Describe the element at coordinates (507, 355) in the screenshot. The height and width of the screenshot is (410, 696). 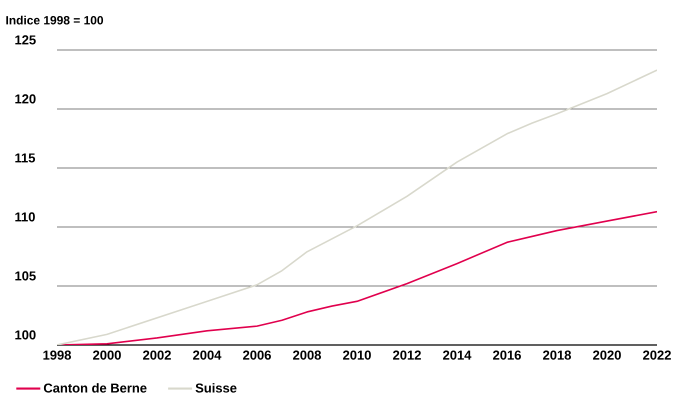
I see `x-tick-label: 2016` at that location.